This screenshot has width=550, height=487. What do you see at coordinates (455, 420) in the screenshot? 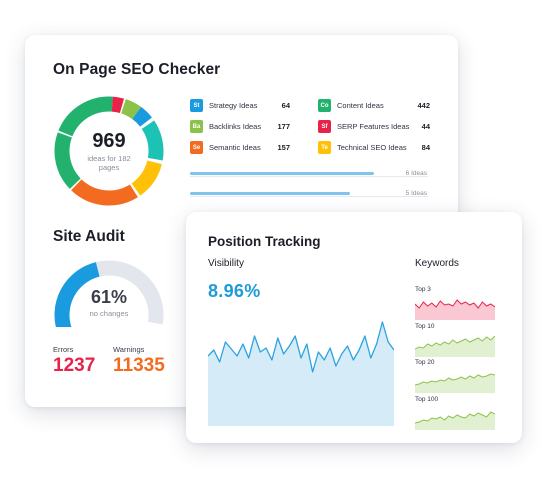
I see `top-100-sparkline` at bounding box center [455, 420].